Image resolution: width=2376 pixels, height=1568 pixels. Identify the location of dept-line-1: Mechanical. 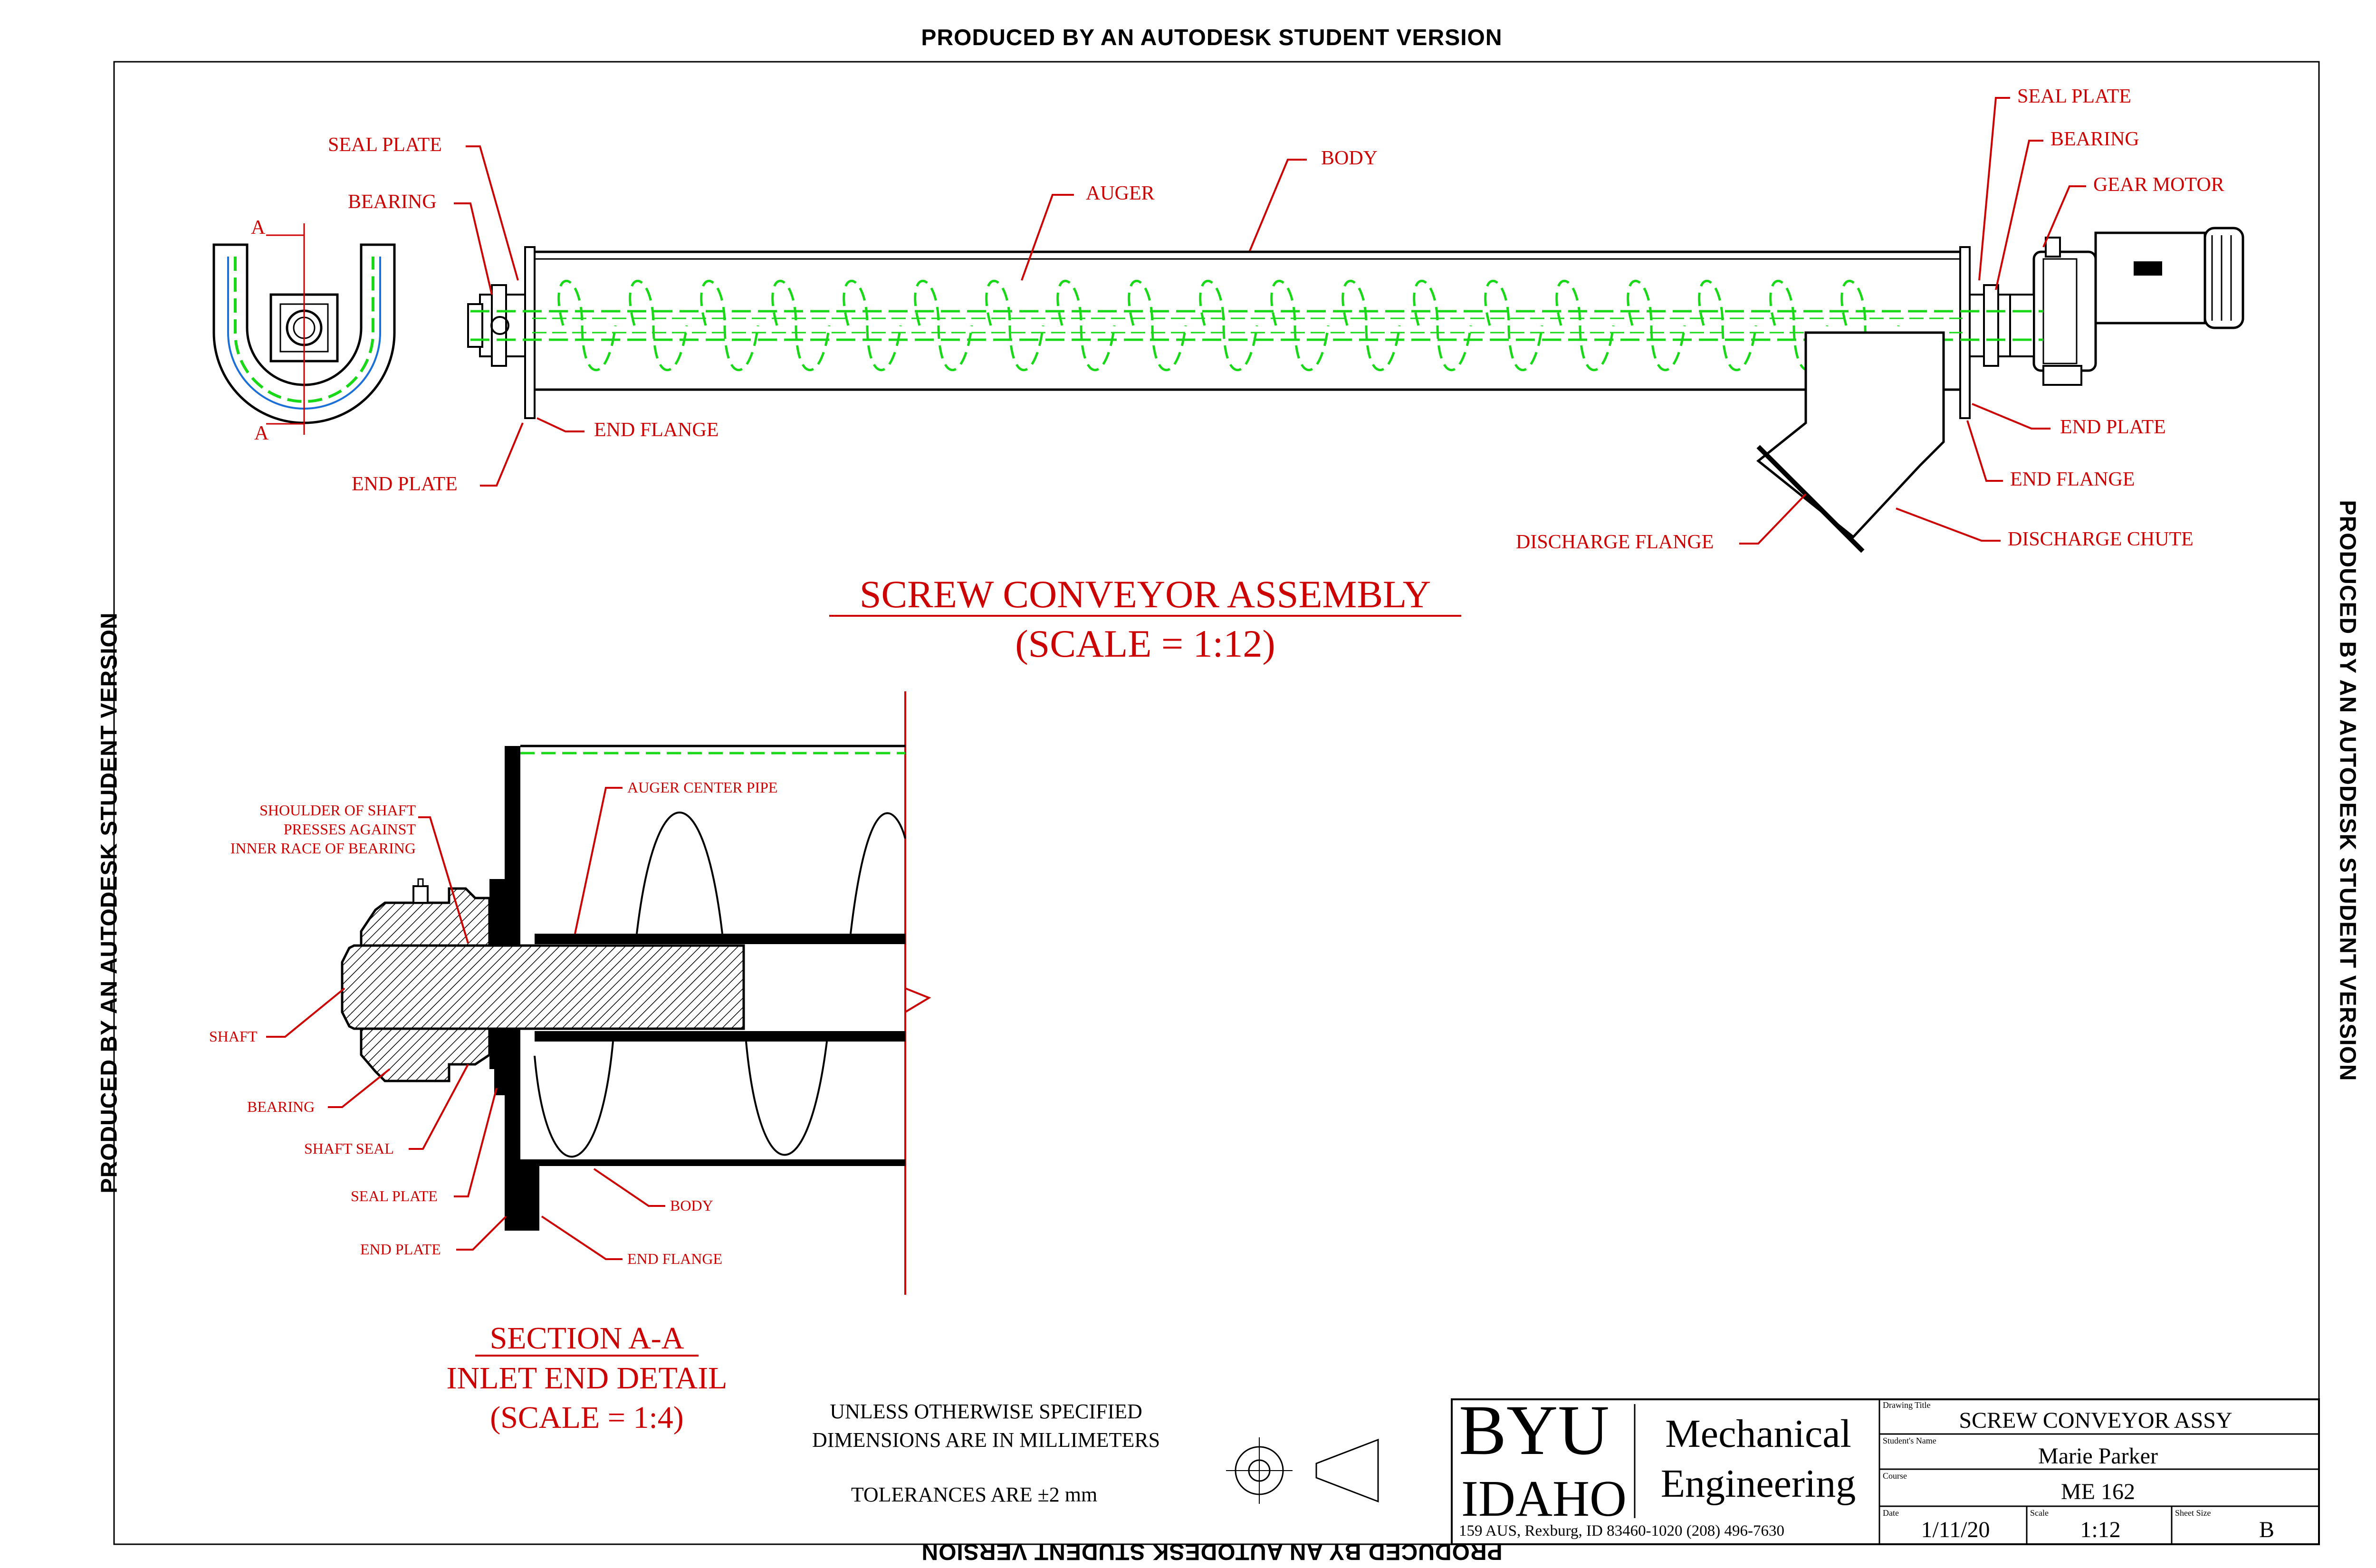
(1758, 1434).